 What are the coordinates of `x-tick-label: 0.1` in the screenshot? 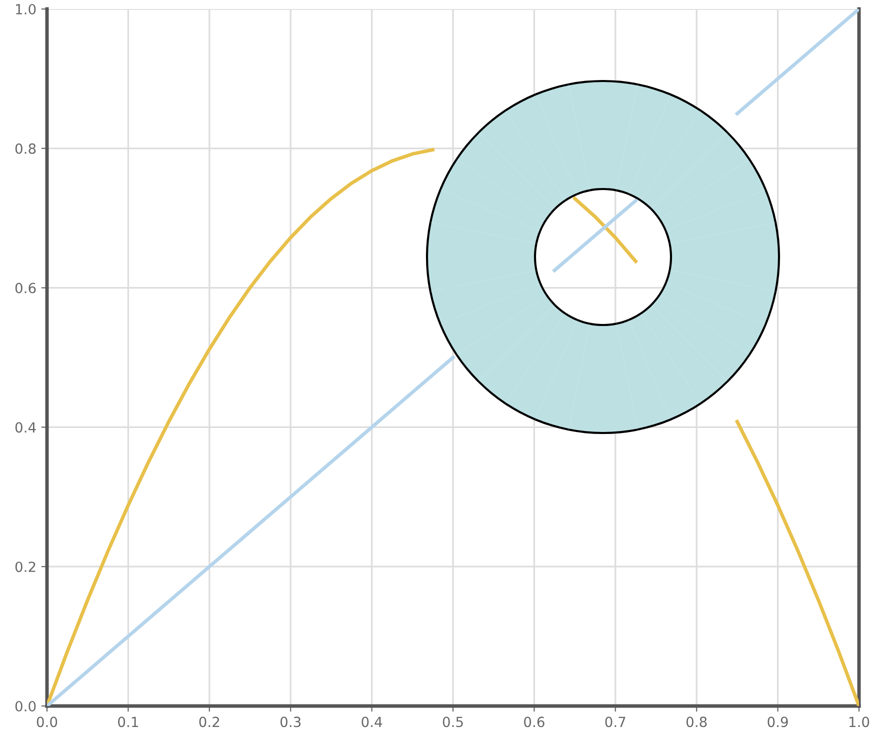 It's located at (128, 722).